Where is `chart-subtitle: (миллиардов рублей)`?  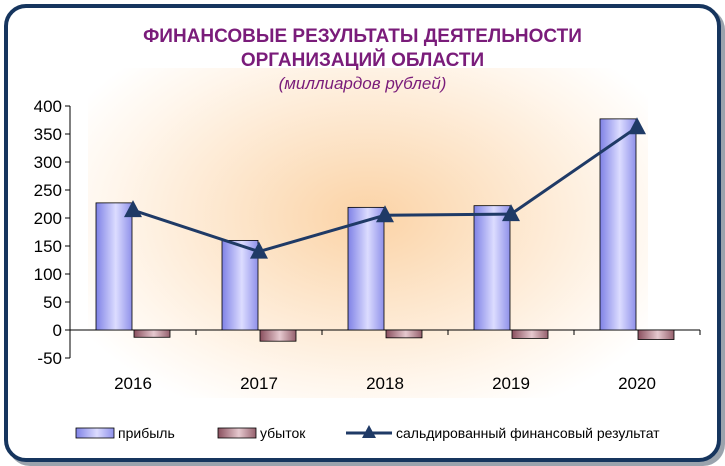 chart-subtitle: (миллиардов рублей) is located at coordinates (362, 83).